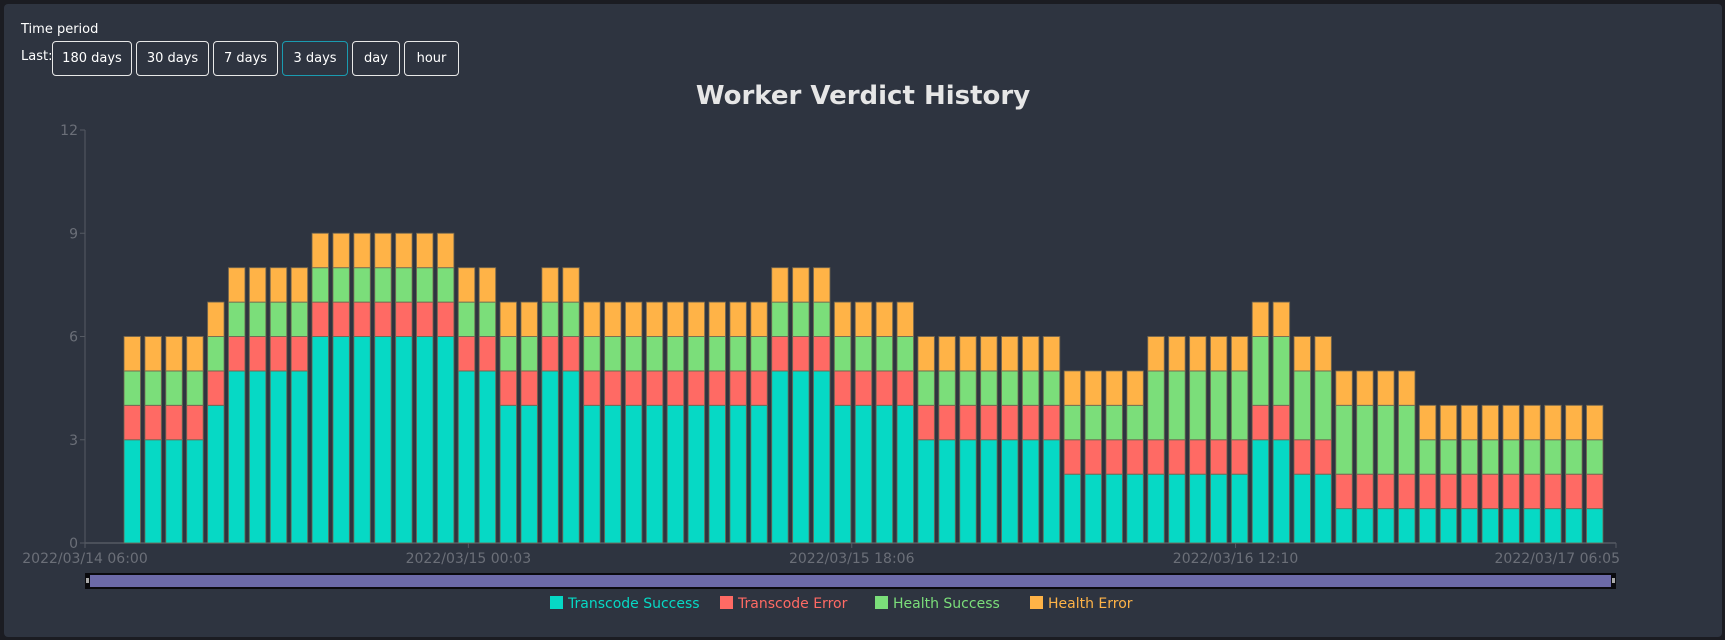 The height and width of the screenshot is (640, 1725). Describe the element at coordinates (172, 58) in the screenshot. I see `range-30-days-button: 30 days` at that location.